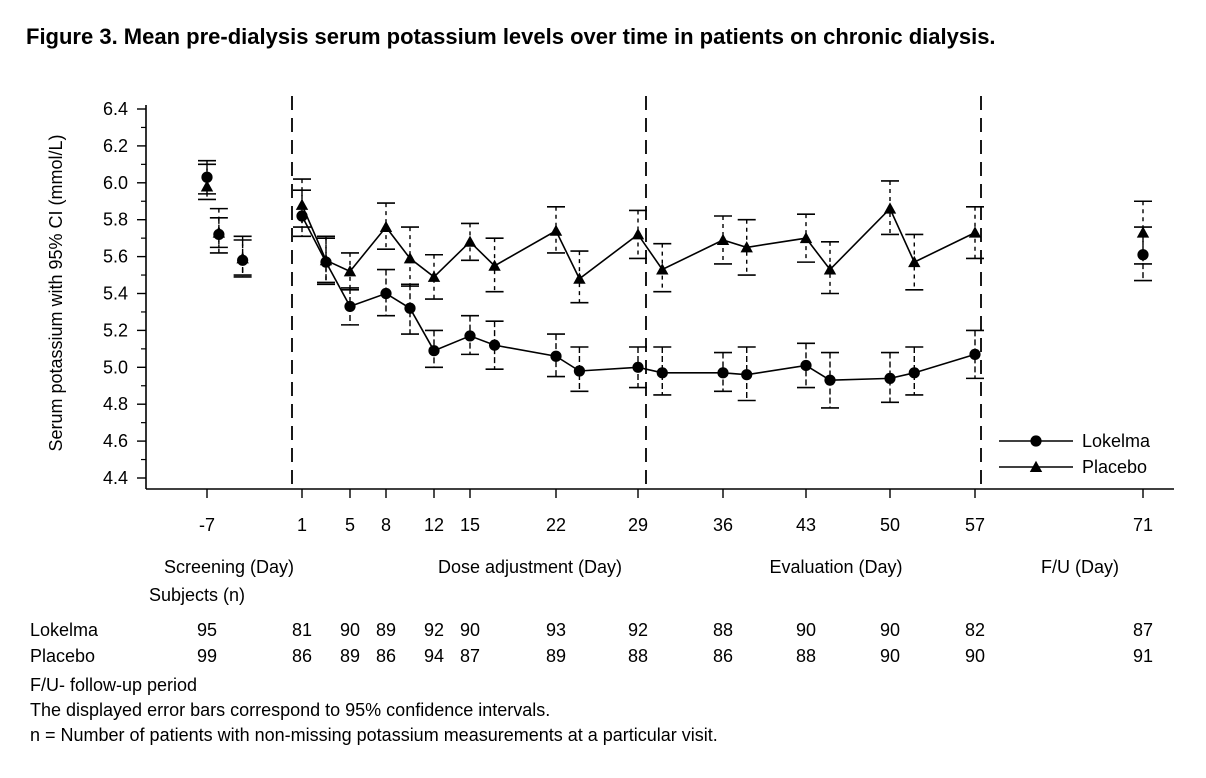 Image resolution: width=1206 pixels, height=778 pixels. What do you see at coordinates (115, 146) in the screenshot?
I see `y-tick-label: 6.2` at bounding box center [115, 146].